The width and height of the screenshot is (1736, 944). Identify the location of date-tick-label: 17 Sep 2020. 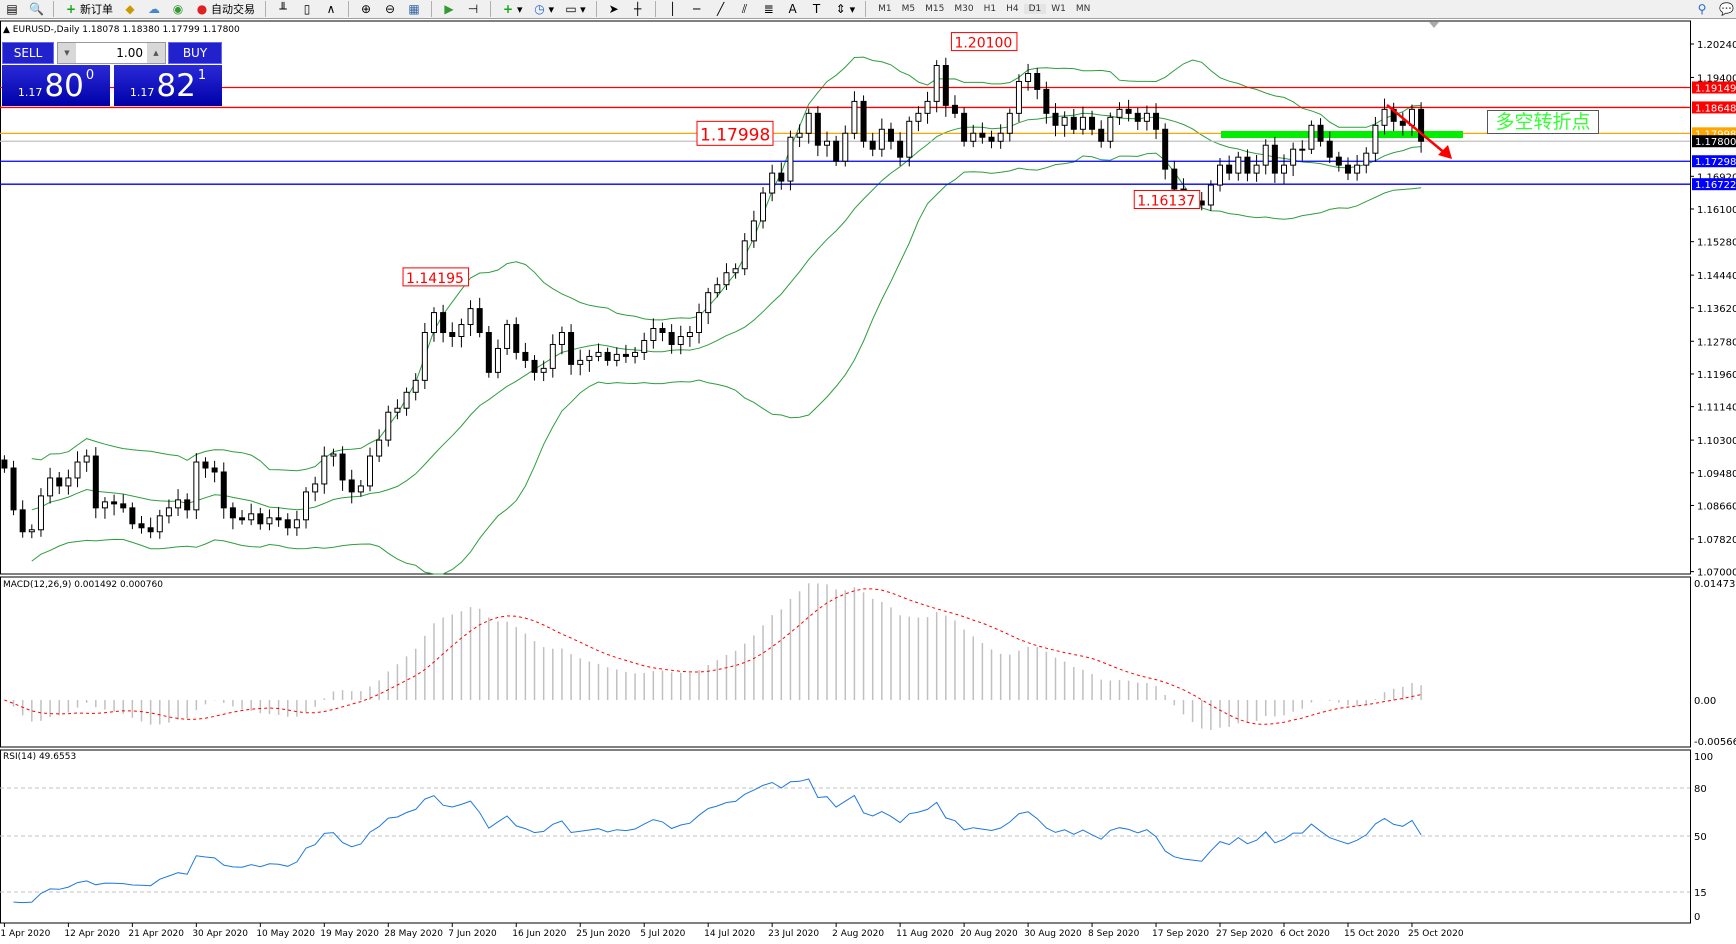
(1180, 934).